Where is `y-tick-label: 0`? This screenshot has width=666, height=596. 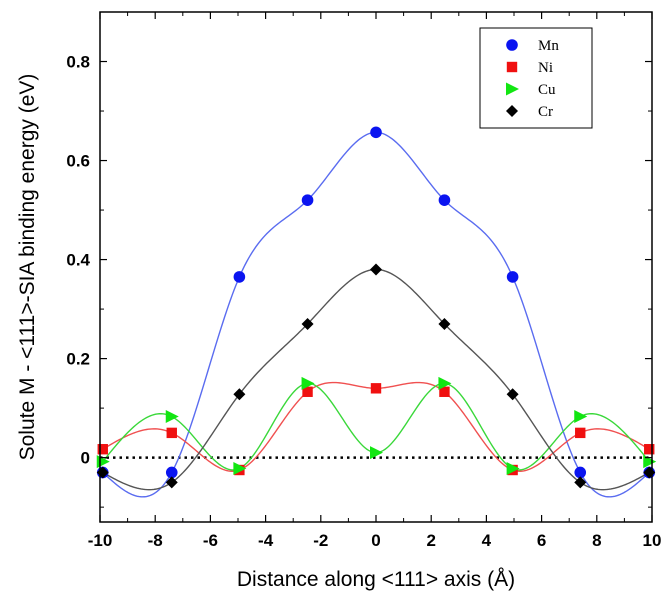
y-tick-label: 0 is located at coordinates (85, 458).